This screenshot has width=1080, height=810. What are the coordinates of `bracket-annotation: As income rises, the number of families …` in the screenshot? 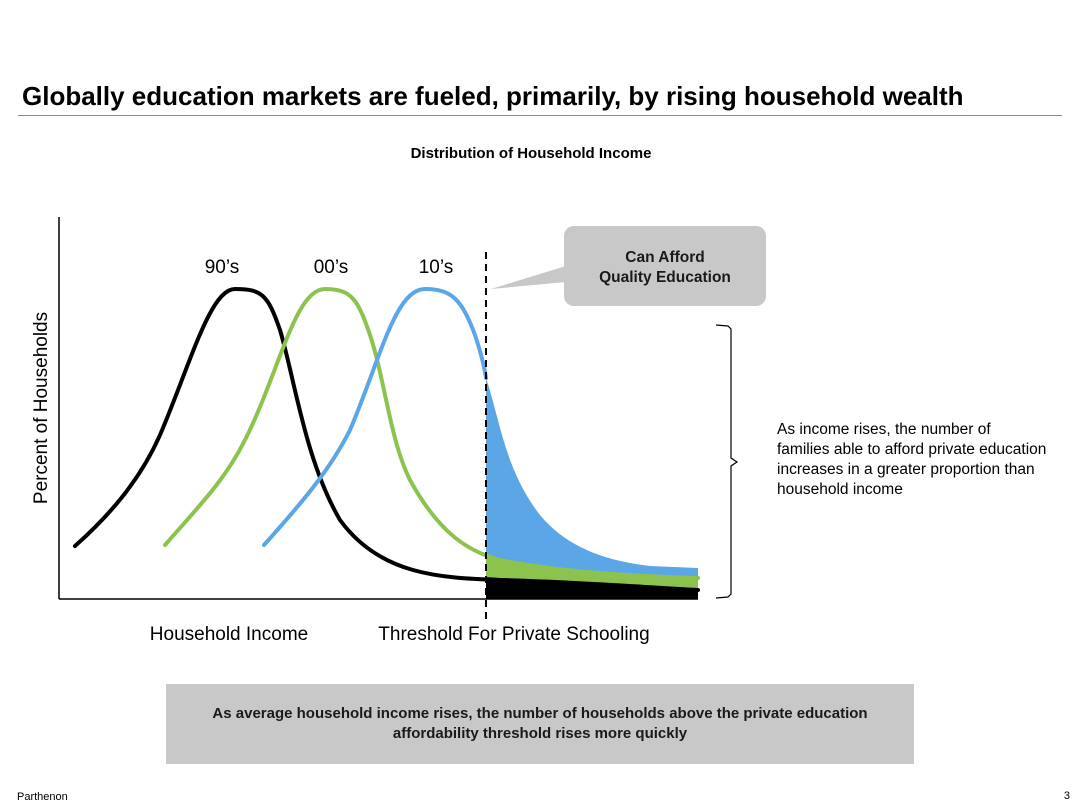 It's located at (912, 459).